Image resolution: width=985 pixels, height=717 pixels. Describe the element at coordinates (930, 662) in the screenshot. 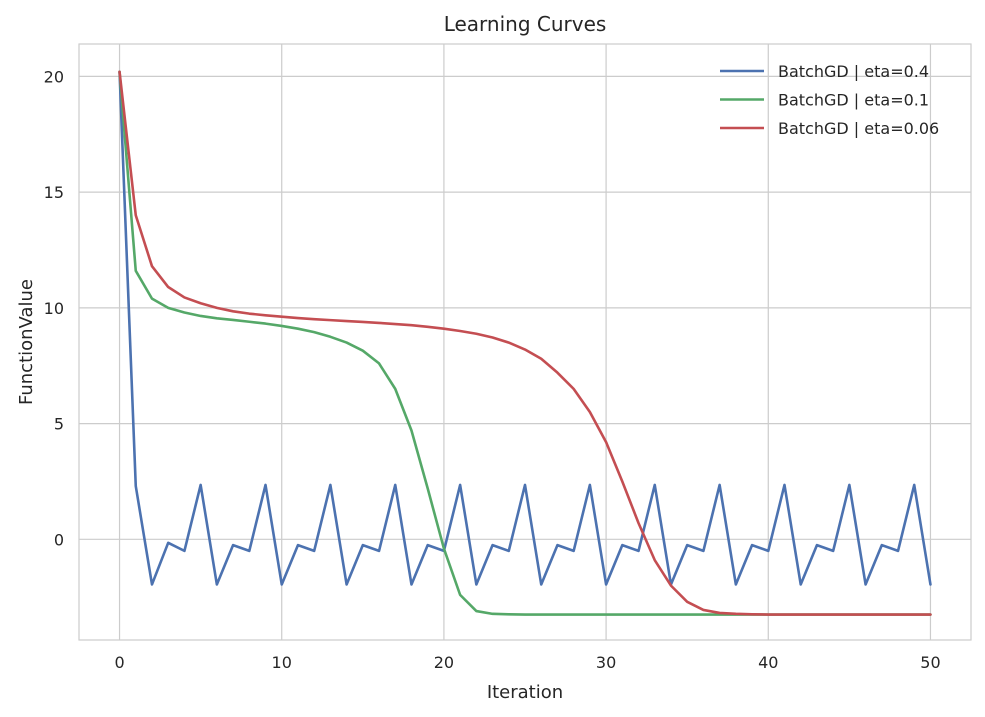

I see `x-tick-label: 50` at that location.